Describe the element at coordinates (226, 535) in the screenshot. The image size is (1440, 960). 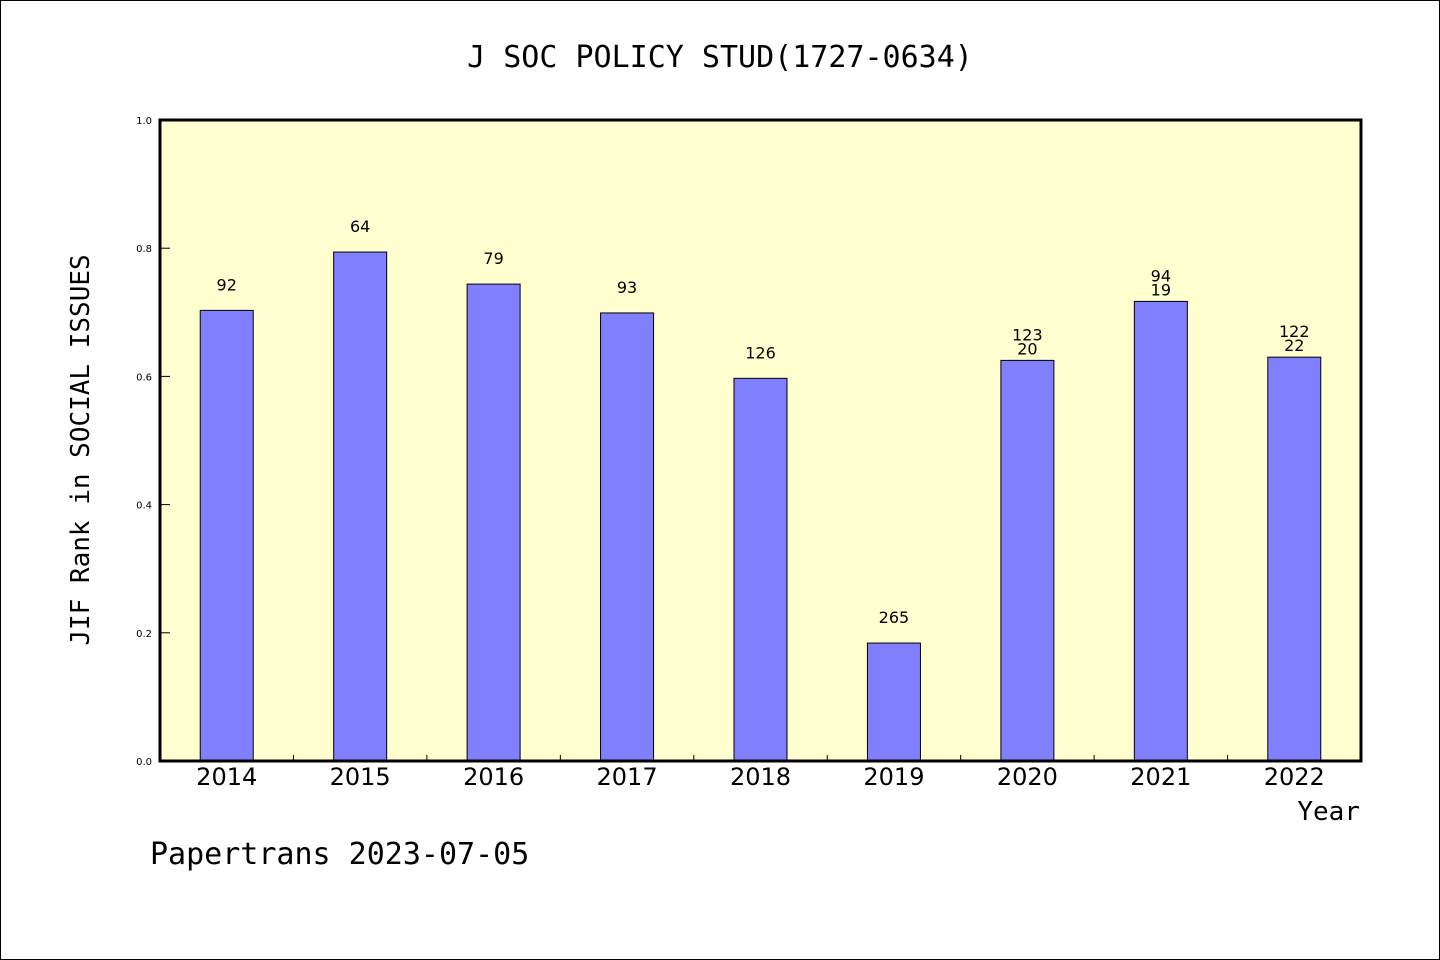
I see `bar-2014` at that location.